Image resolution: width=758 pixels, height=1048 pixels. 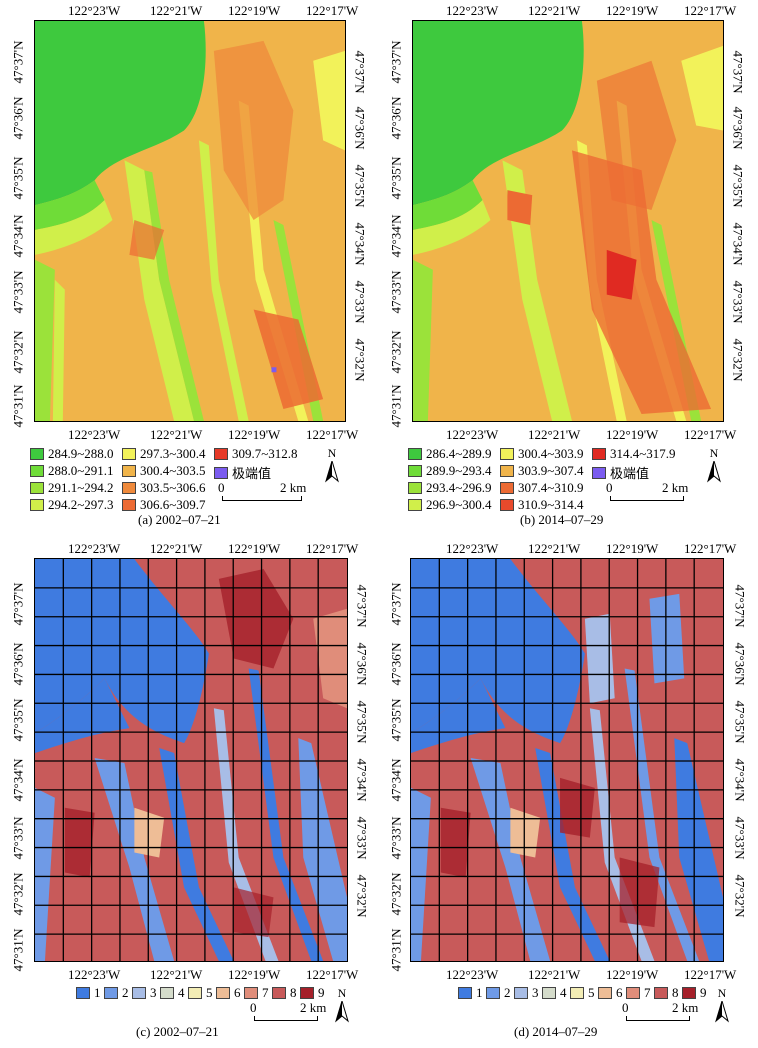 I want to click on left-tick: 47°35'N, so click(x=18, y=720).